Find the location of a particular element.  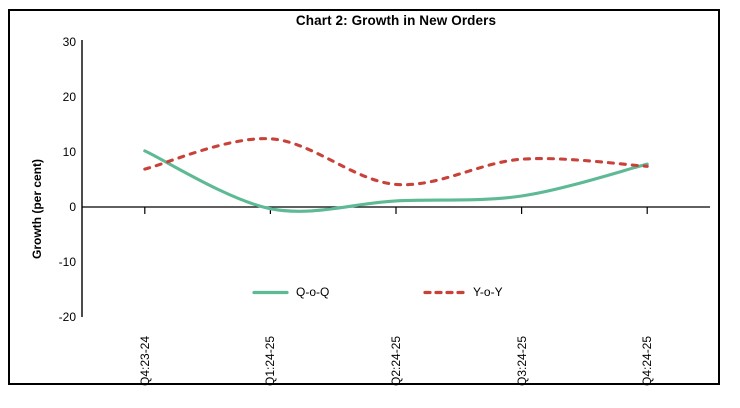

x-axis-tick-label: Q1:24-25 is located at coordinates (270, 360).